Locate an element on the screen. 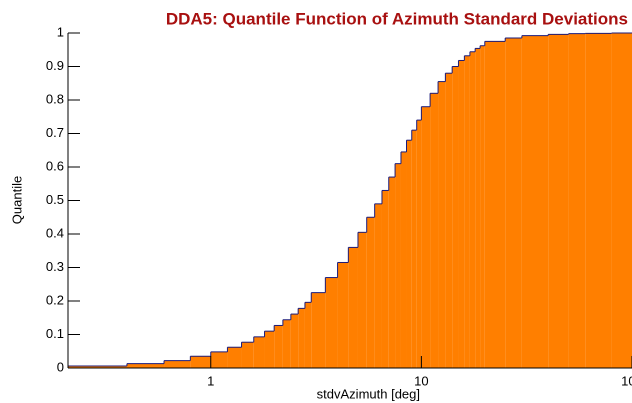 The height and width of the screenshot is (403, 632). y-tick-label: 0.6 is located at coordinates (55, 165).